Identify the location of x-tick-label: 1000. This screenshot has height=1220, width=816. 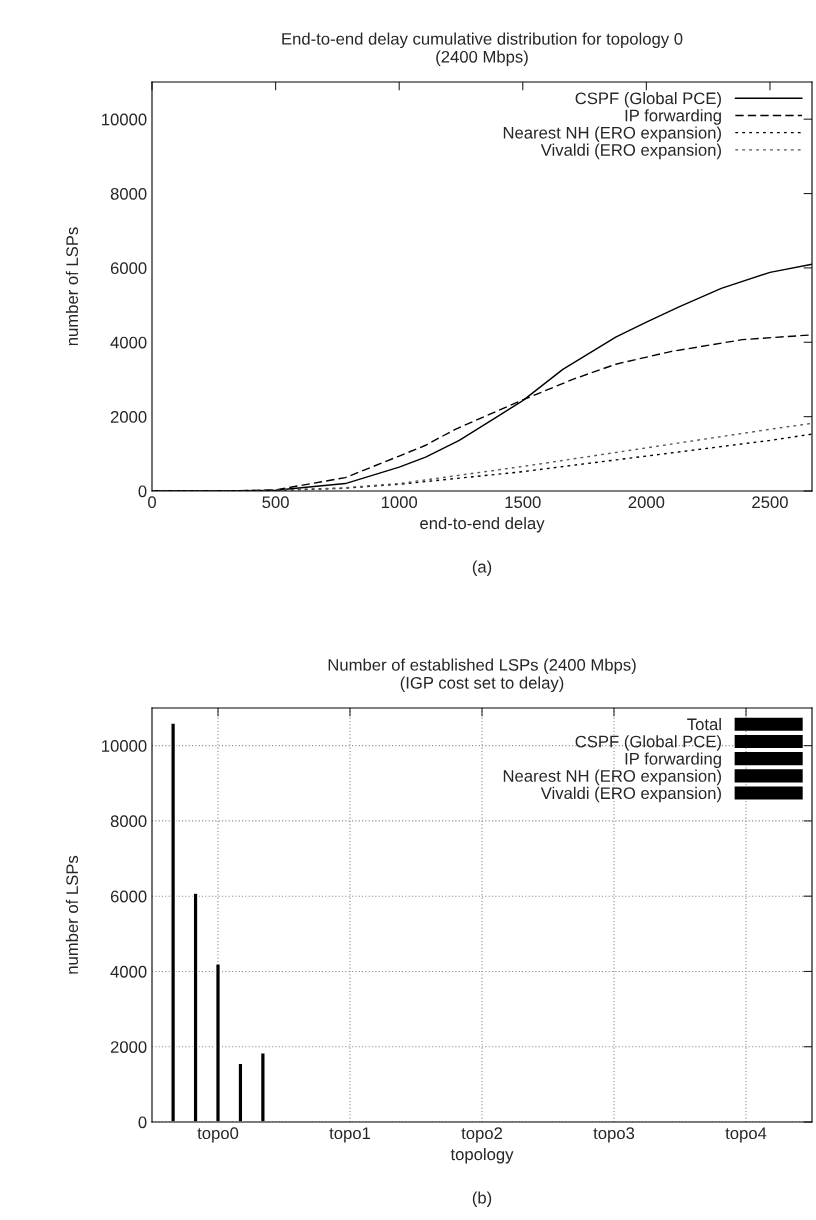
(399, 502).